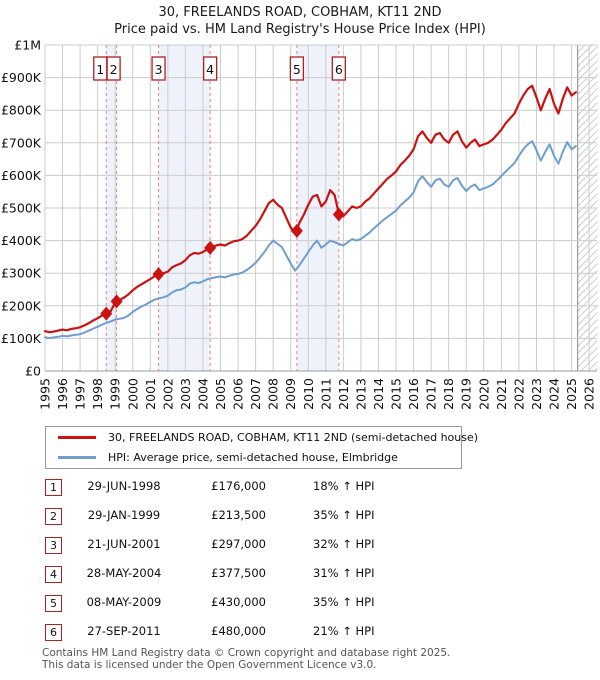  I want to click on transaction-row: 1 29-JUN-1998 £176,000 18% ↑ HPI, so click(300, 488).